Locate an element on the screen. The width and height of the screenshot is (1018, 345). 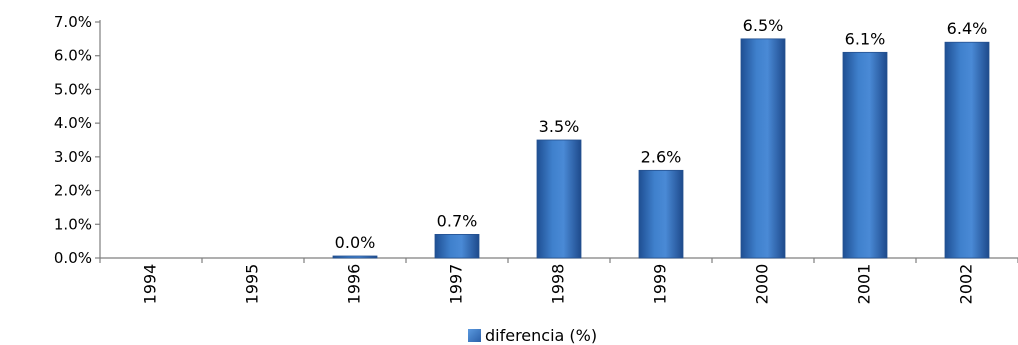
x-axis-ticks: 1994 1995 1996 1997 1998 1999 2000 2001 2002 is located at coordinates (558, 284).